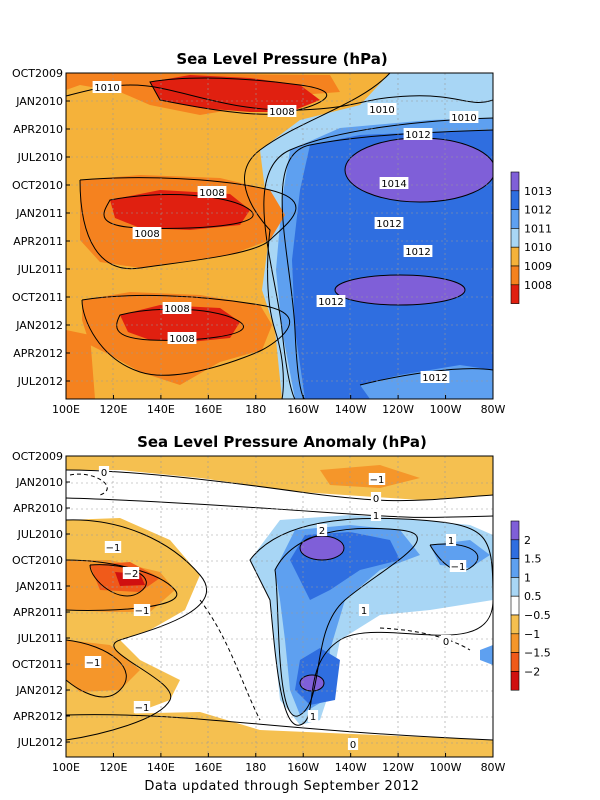 This screenshot has width=600, height=800. What do you see at coordinates (38, 129) in the screenshot?
I see `y-tick-label: APR2010` at bounding box center [38, 129].